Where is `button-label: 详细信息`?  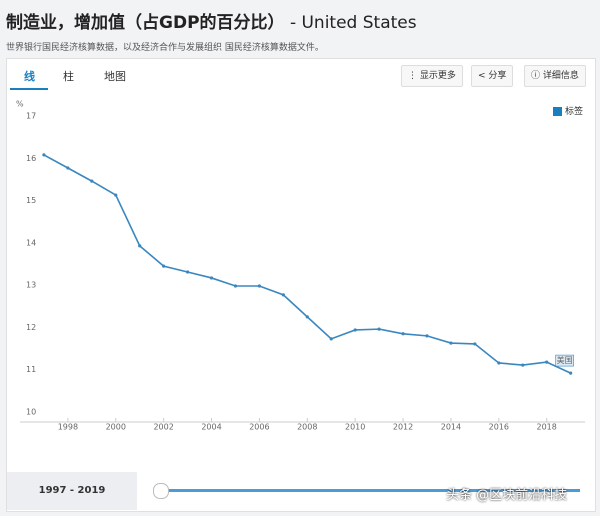 button-label: 详细信息 is located at coordinates (560, 76).